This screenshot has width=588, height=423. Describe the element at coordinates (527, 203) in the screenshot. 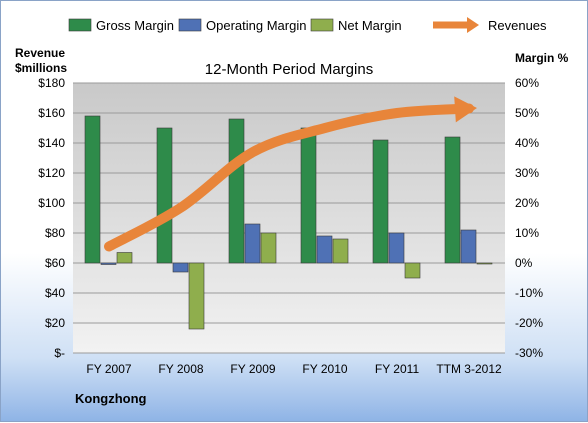

I see `right-tick-label: 20%` at that location.